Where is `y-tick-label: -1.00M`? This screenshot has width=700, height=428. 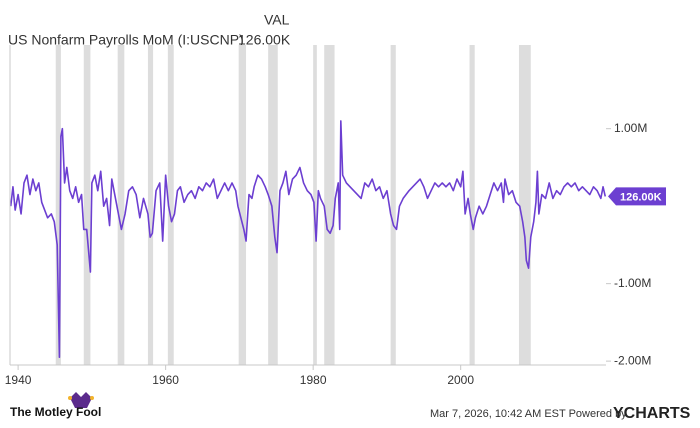
y-tick-label: -1.00M is located at coordinates (632, 283).